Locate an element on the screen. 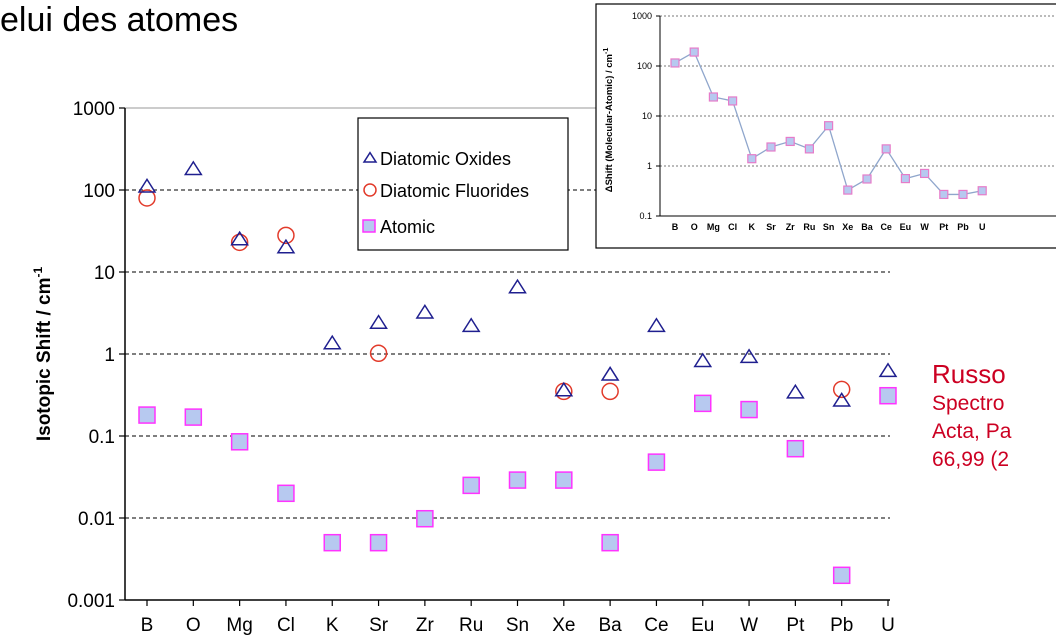  y-tick-label: 10 is located at coordinates (104, 273).